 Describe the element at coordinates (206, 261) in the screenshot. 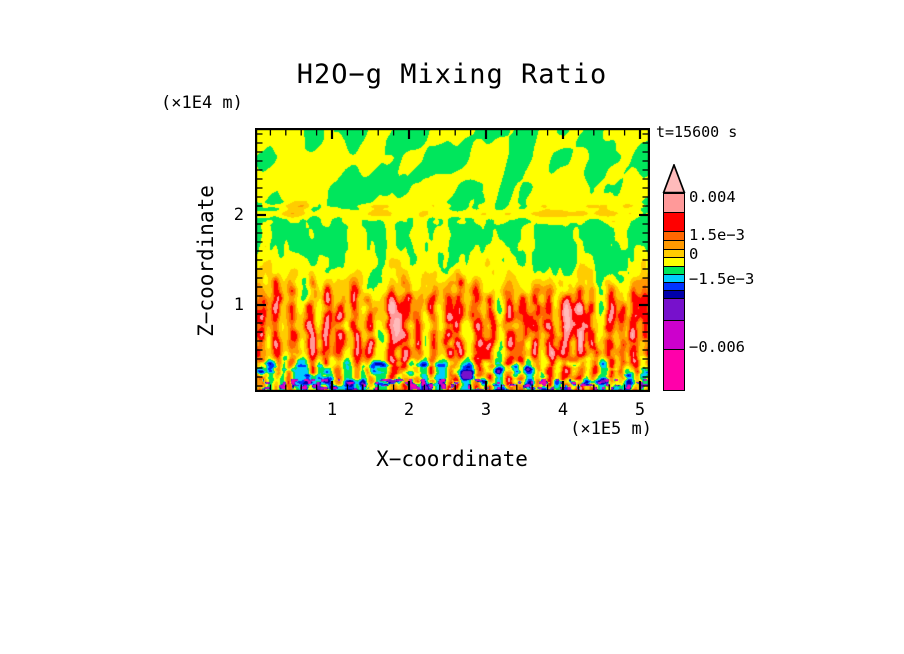

I see `z-axis-title: Z−coordinate` at that location.